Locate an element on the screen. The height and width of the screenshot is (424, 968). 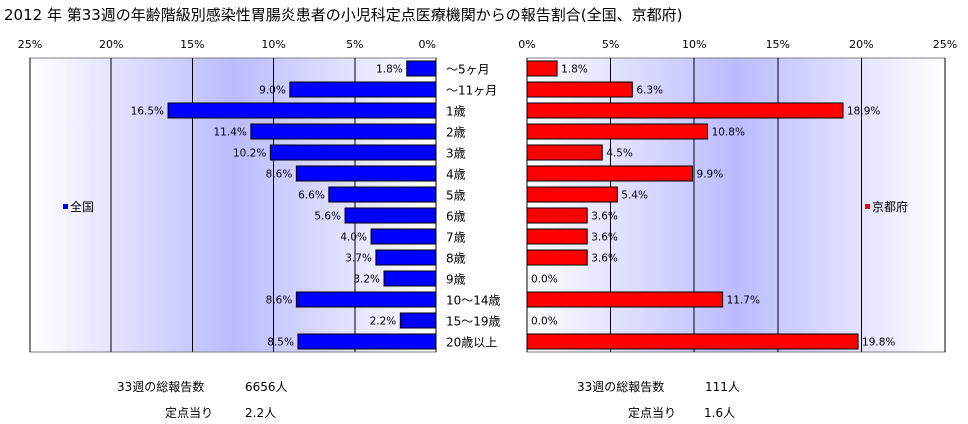
zenkoku-value-label: 9.0% is located at coordinates (272, 91).